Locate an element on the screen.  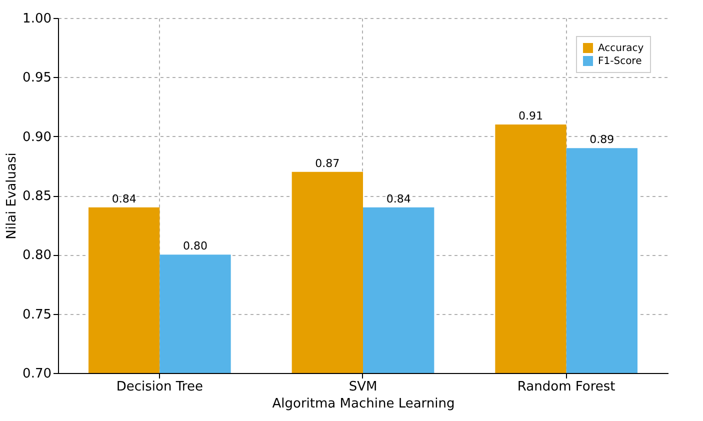
data-label: 0.80 is located at coordinates (195, 246).